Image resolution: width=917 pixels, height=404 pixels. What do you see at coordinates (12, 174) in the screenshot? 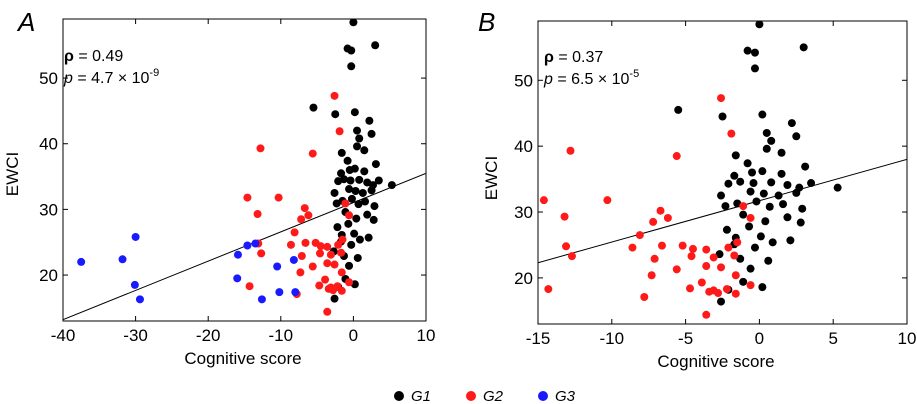
I see `panel-a-y-axis-label: EWCI` at bounding box center [12, 174].